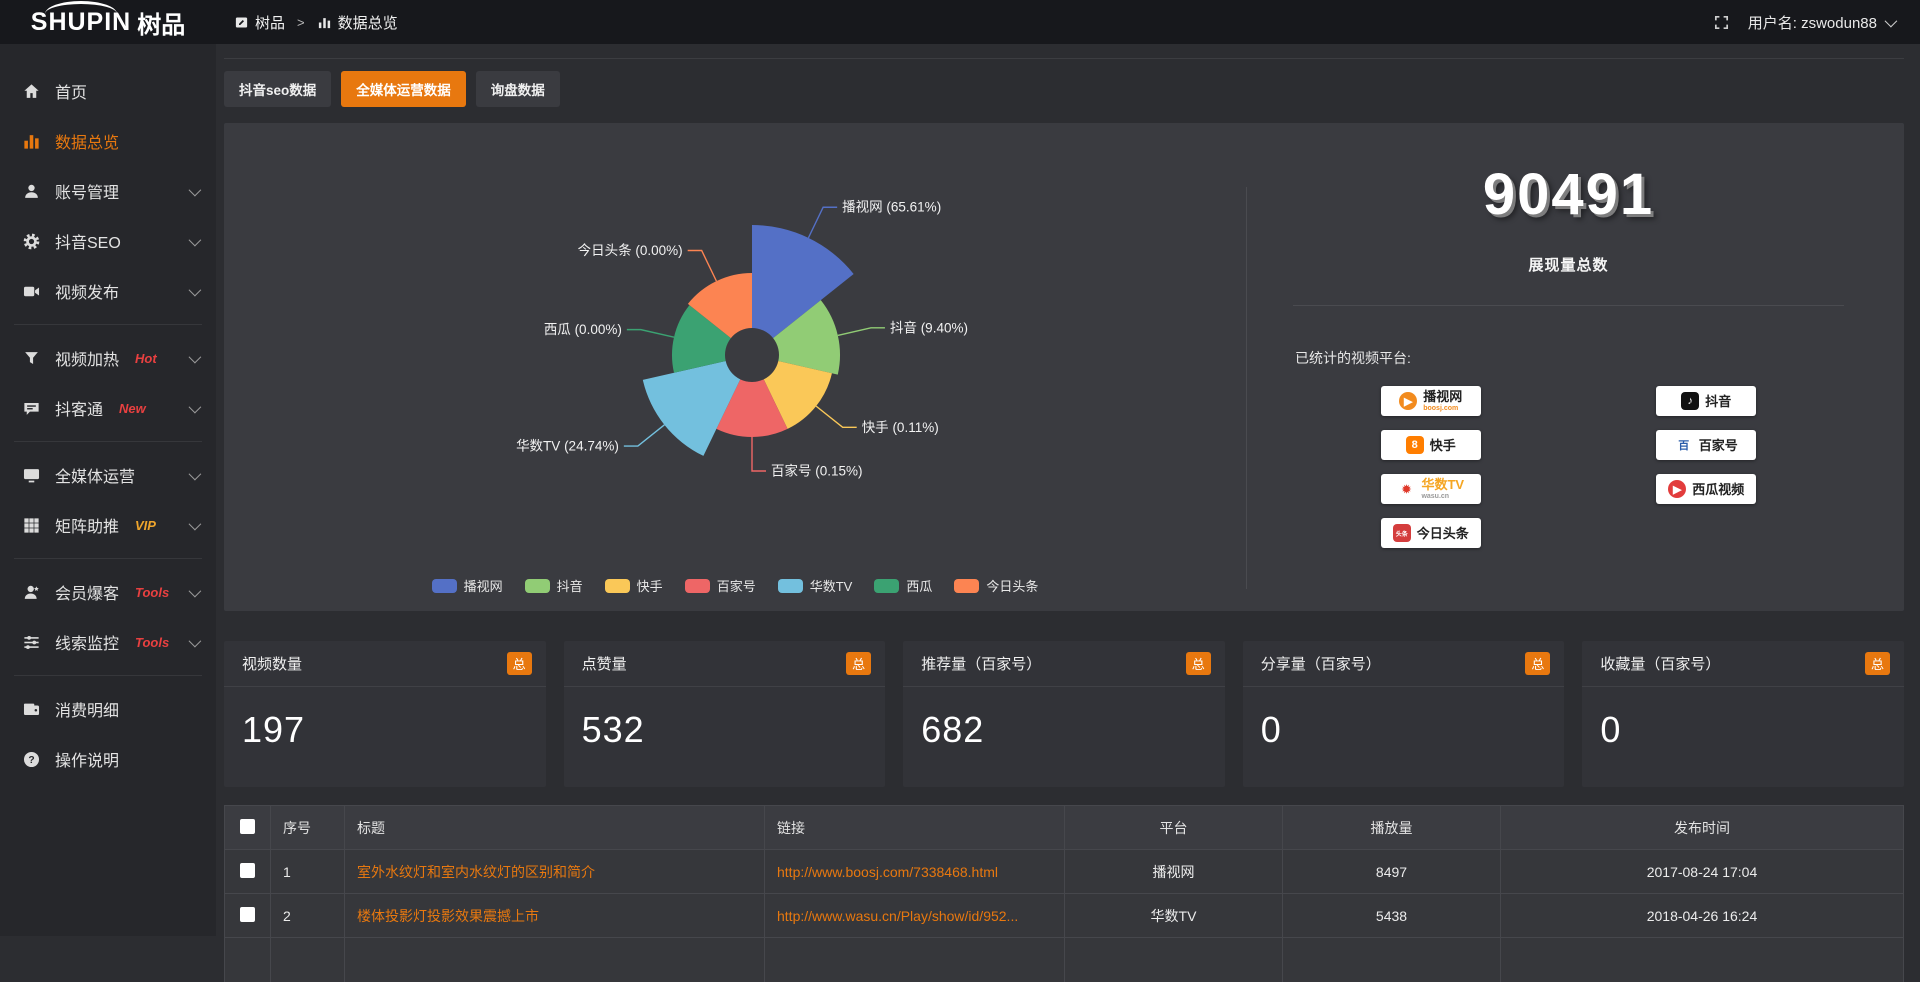 This screenshot has height=982, width=1920. I want to click on stat-card-title: 分享量（百家号）, so click(1321, 663).